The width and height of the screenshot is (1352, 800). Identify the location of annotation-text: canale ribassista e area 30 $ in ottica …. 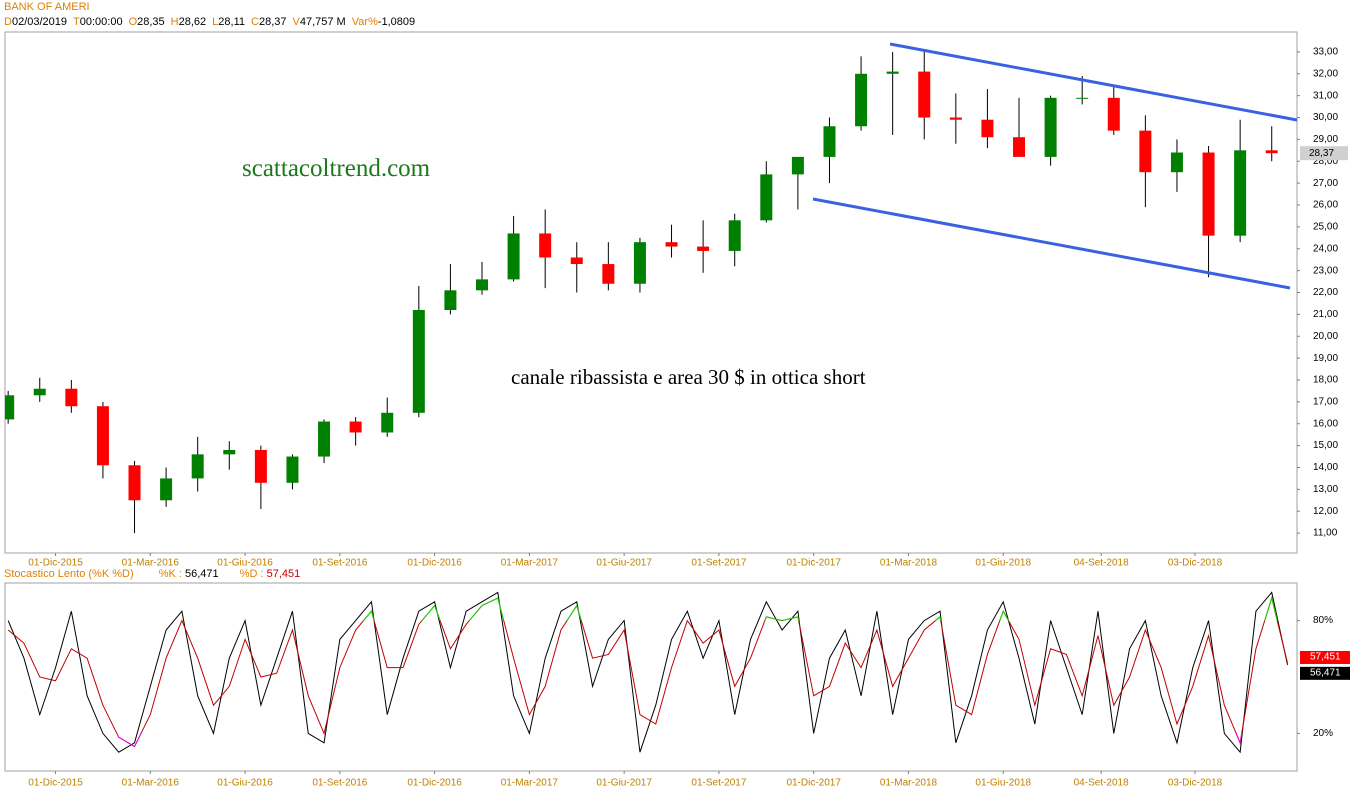
(688, 377).